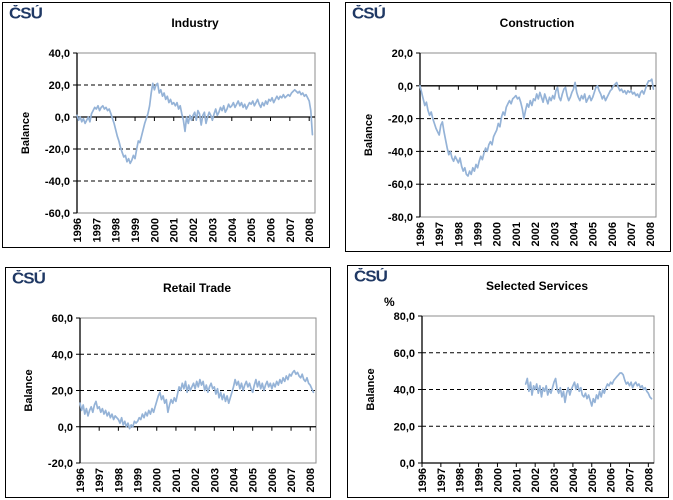  I want to click on chart-title: Selected Services, so click(537, 286).